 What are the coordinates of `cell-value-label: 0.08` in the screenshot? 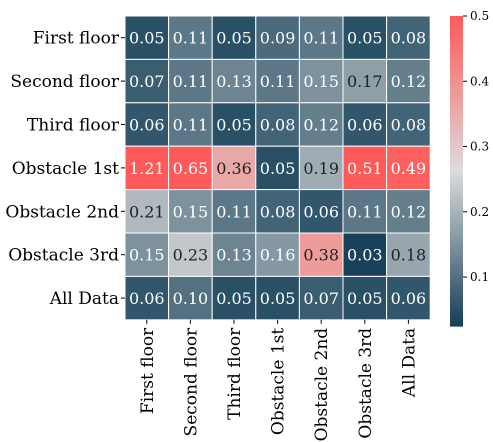 It's located at (409, 125).